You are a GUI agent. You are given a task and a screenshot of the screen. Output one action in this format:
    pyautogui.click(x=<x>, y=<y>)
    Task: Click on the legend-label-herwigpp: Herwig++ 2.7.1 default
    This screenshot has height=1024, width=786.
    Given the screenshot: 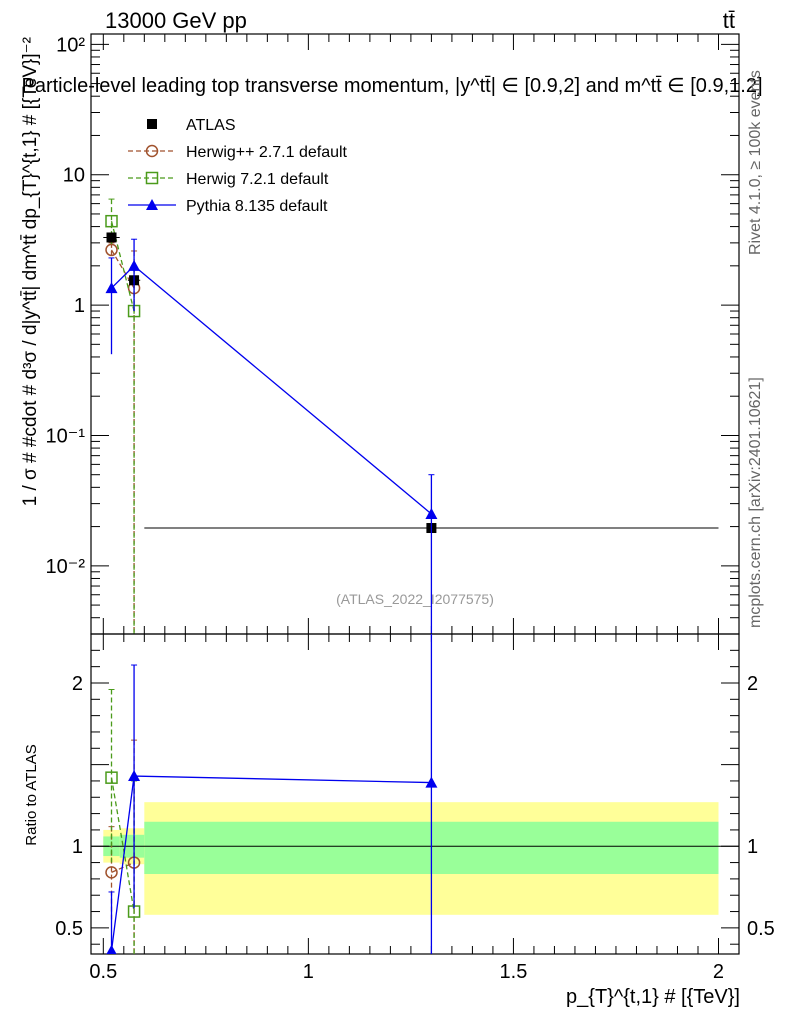 What is the action you would take?
    pyautogui.click(x=267, y=152)
    